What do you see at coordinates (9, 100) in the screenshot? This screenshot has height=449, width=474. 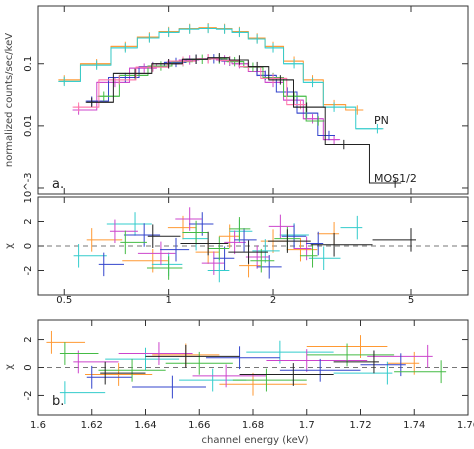 I see `y-axis-label-spectrum: normalized counts/sec/keV` at bounding box center [9, 100].